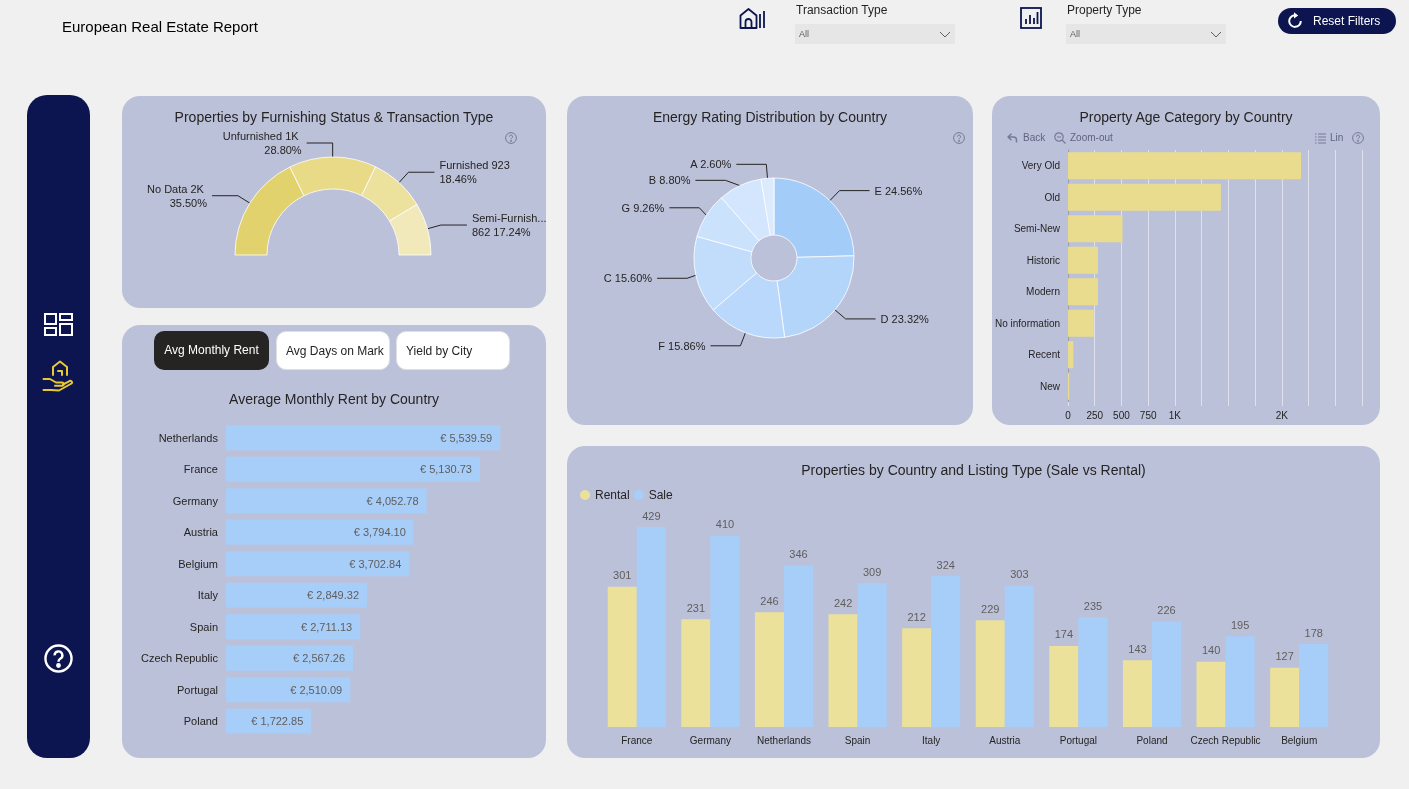  I want to click on slice-label: G 9.26%, so click(643, 207).